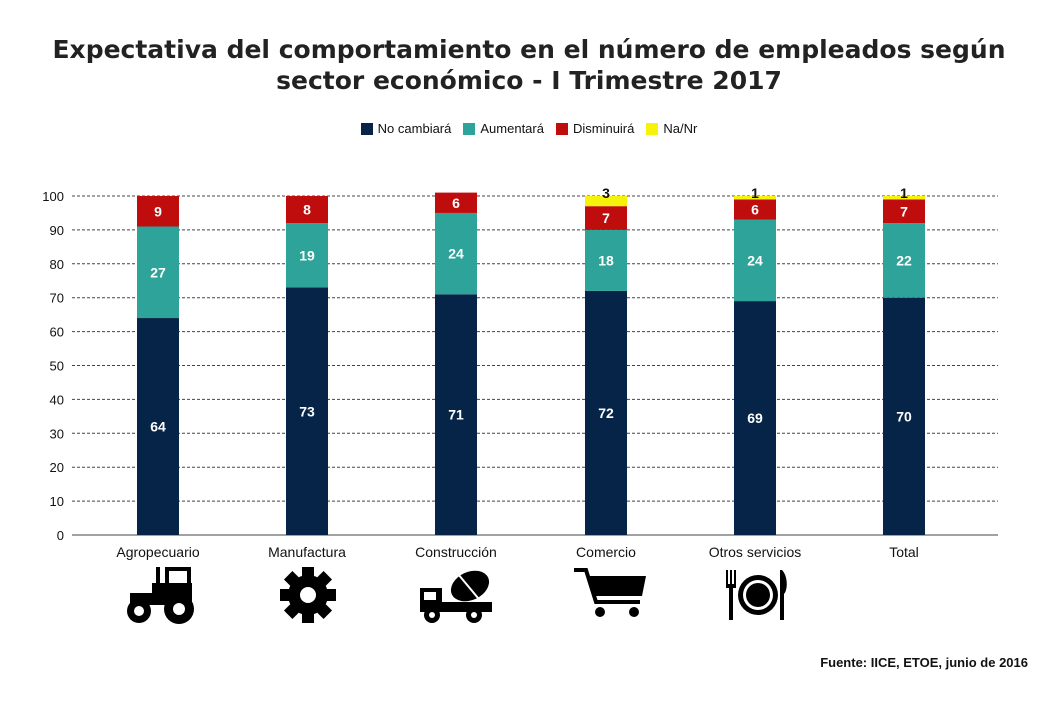 This screenshot has height=714, width=1058. Describe the element at coordinates (57, 332) in the screenshot. I see `y-tick-label: 60` at that location.